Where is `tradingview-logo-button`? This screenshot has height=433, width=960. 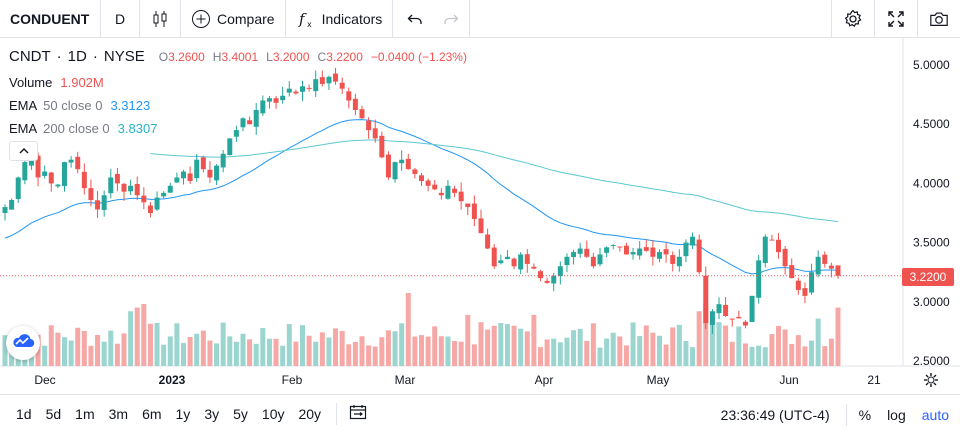
tradingview-logo-button is located at coordinates (23, 343).